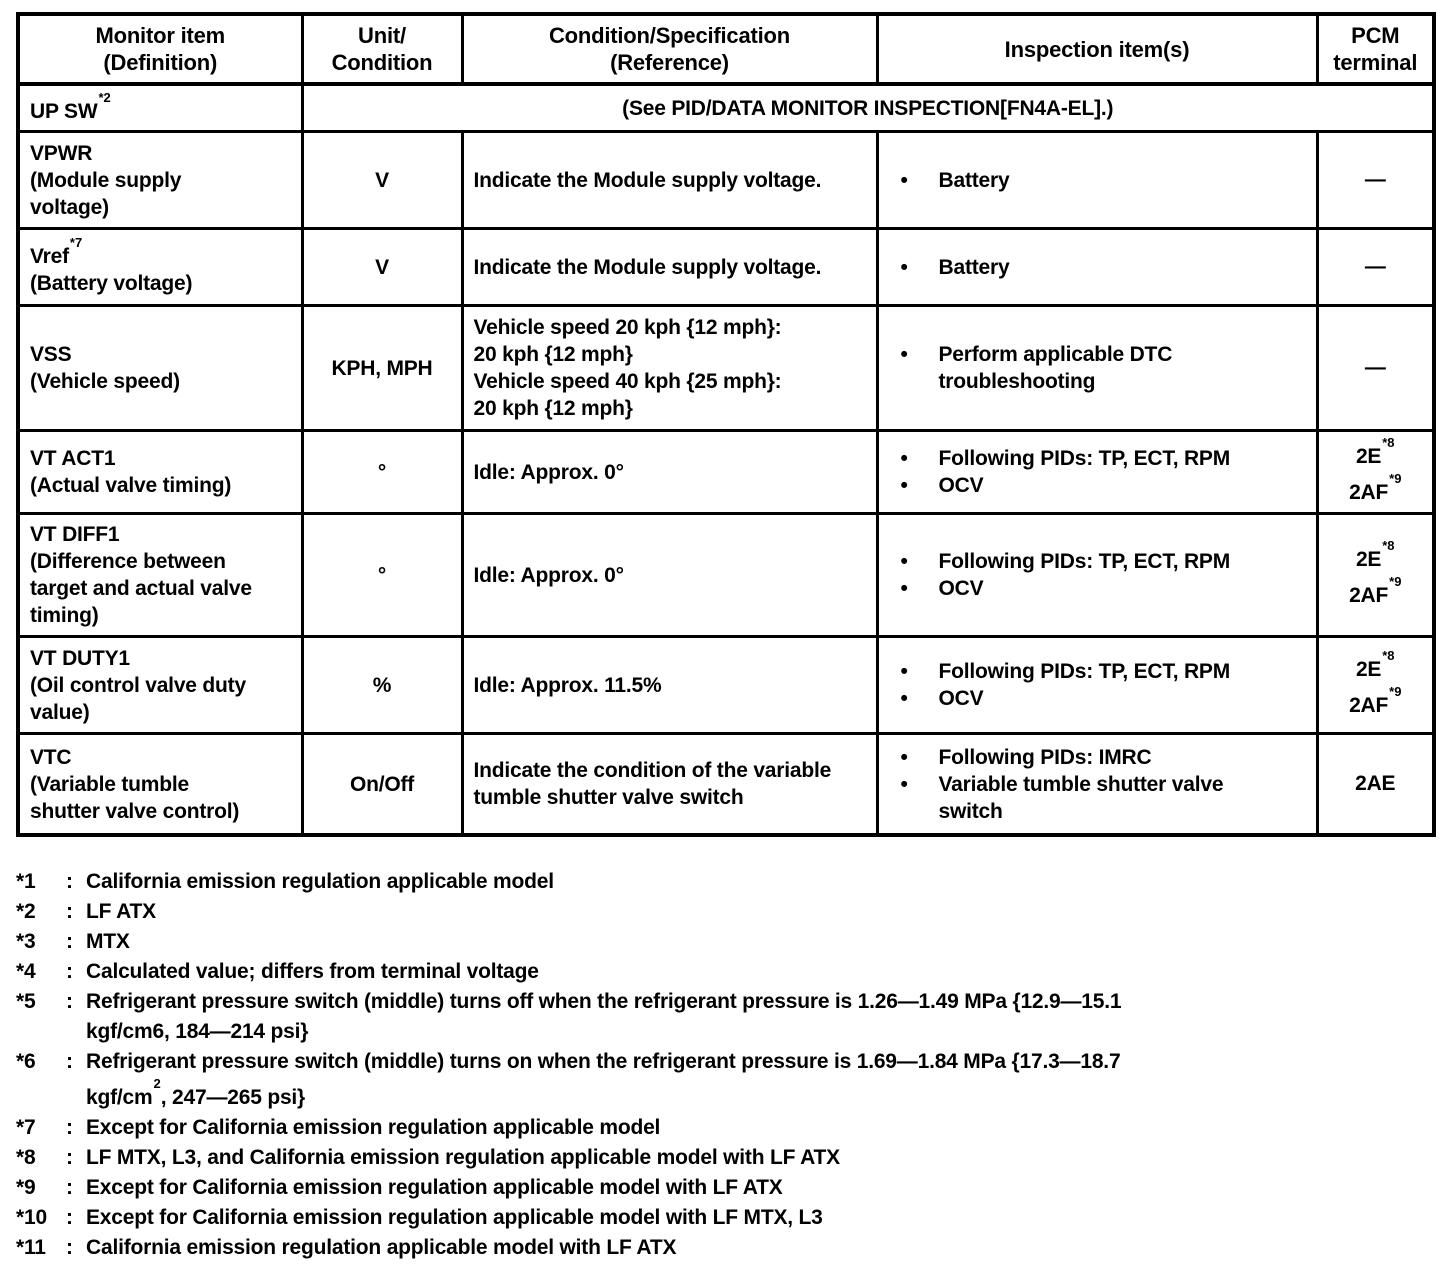  I want to click on header-monitor-item: Monitor item (Definition), so click(160, 49).